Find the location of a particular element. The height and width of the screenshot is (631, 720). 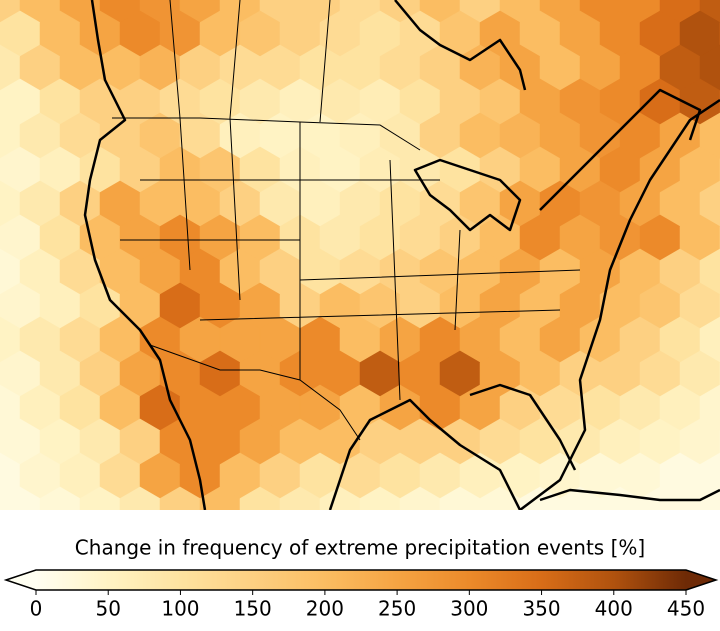

colorbar-gradient is located at coordinates (361, 580).